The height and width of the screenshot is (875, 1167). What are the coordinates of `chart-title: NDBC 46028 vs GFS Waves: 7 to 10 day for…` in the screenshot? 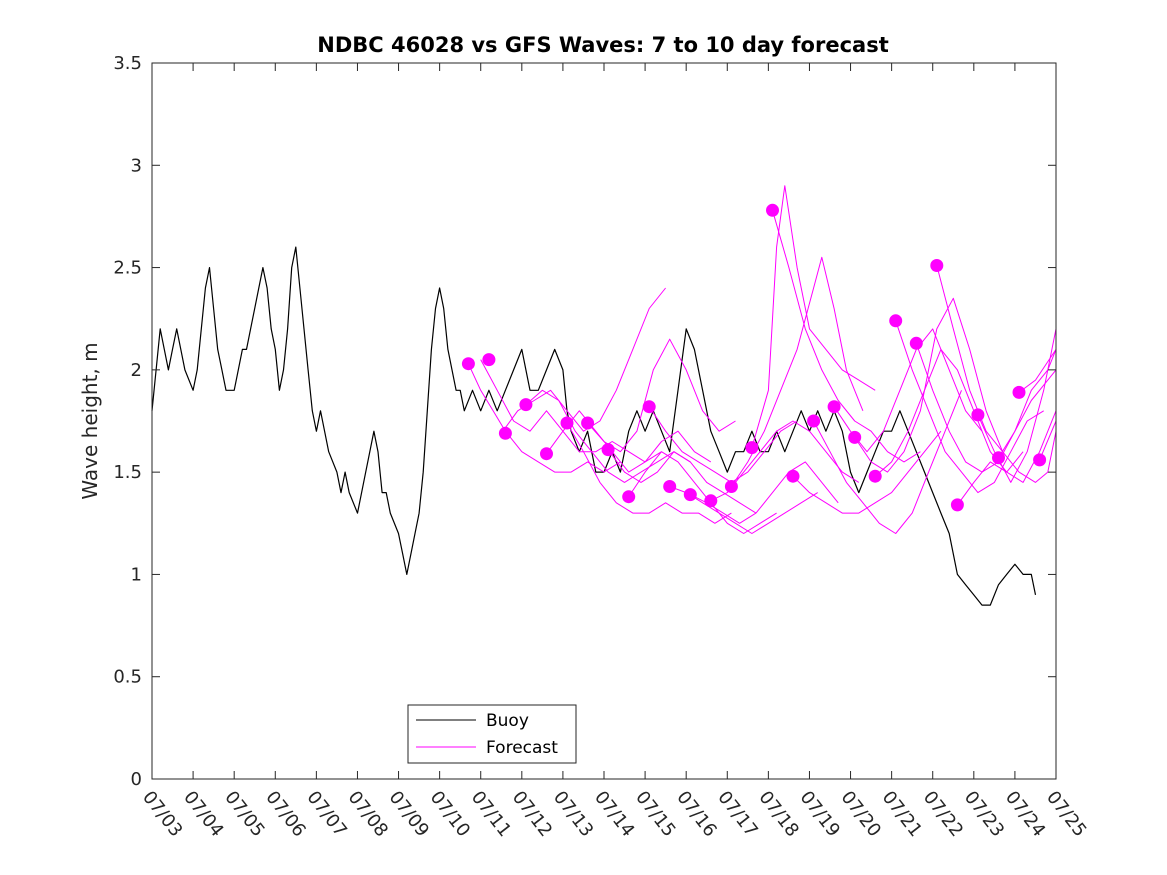 It's located at (602, 45).